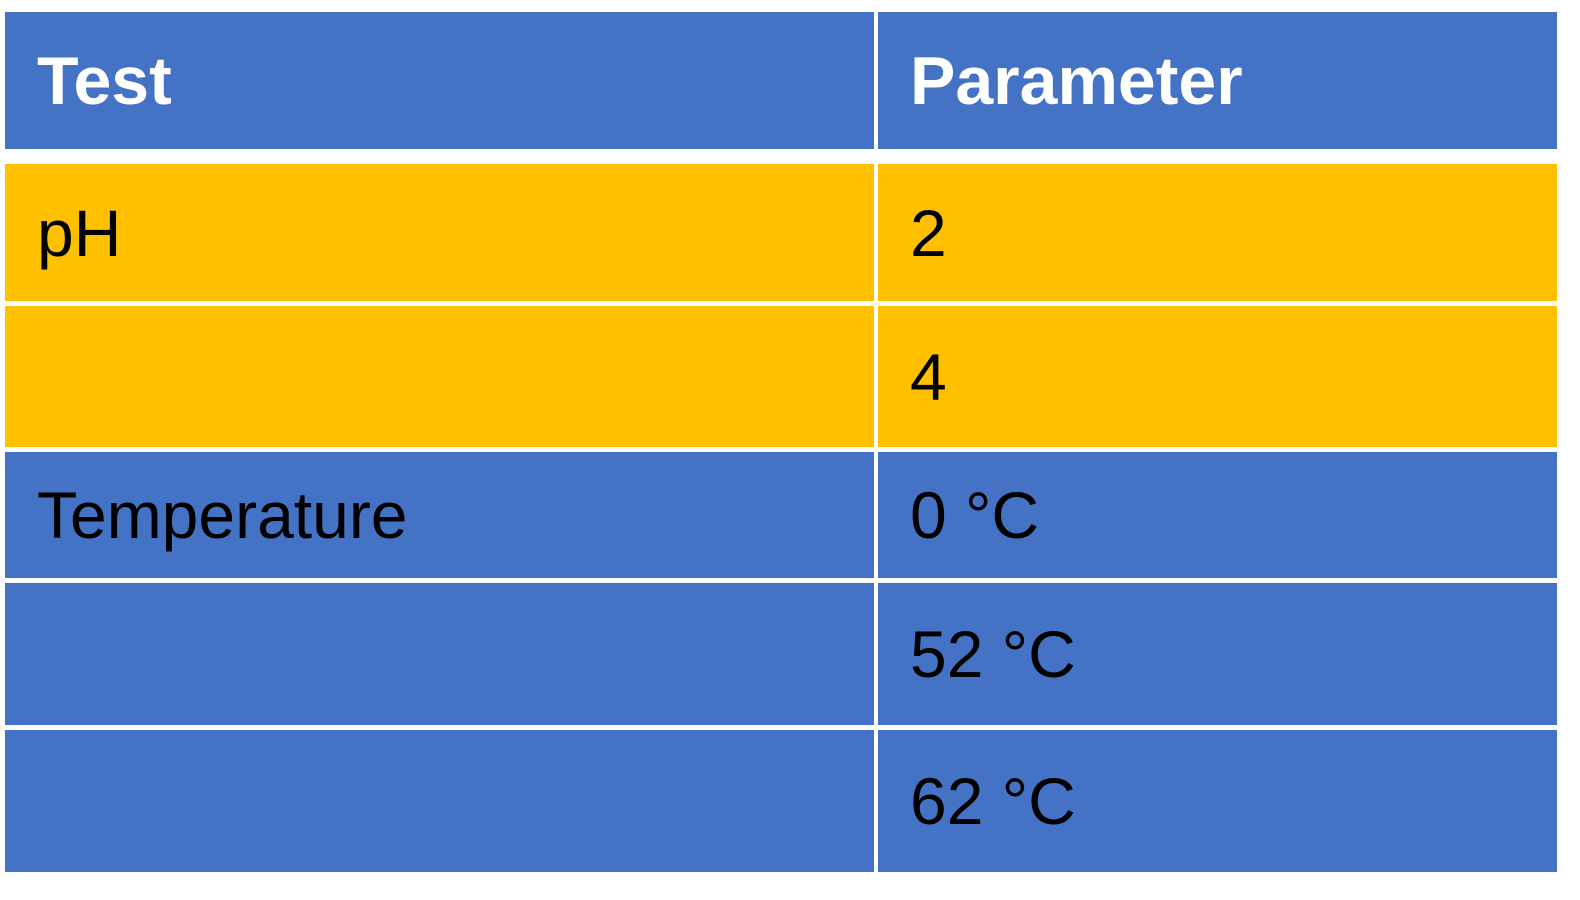 Image resolution: width=1580 pixels, height=900 pixels. What do you see at coordinates (439, 515) in the screenshot?
I see `cell-test: Temperature` at bounding box center [439, 515].